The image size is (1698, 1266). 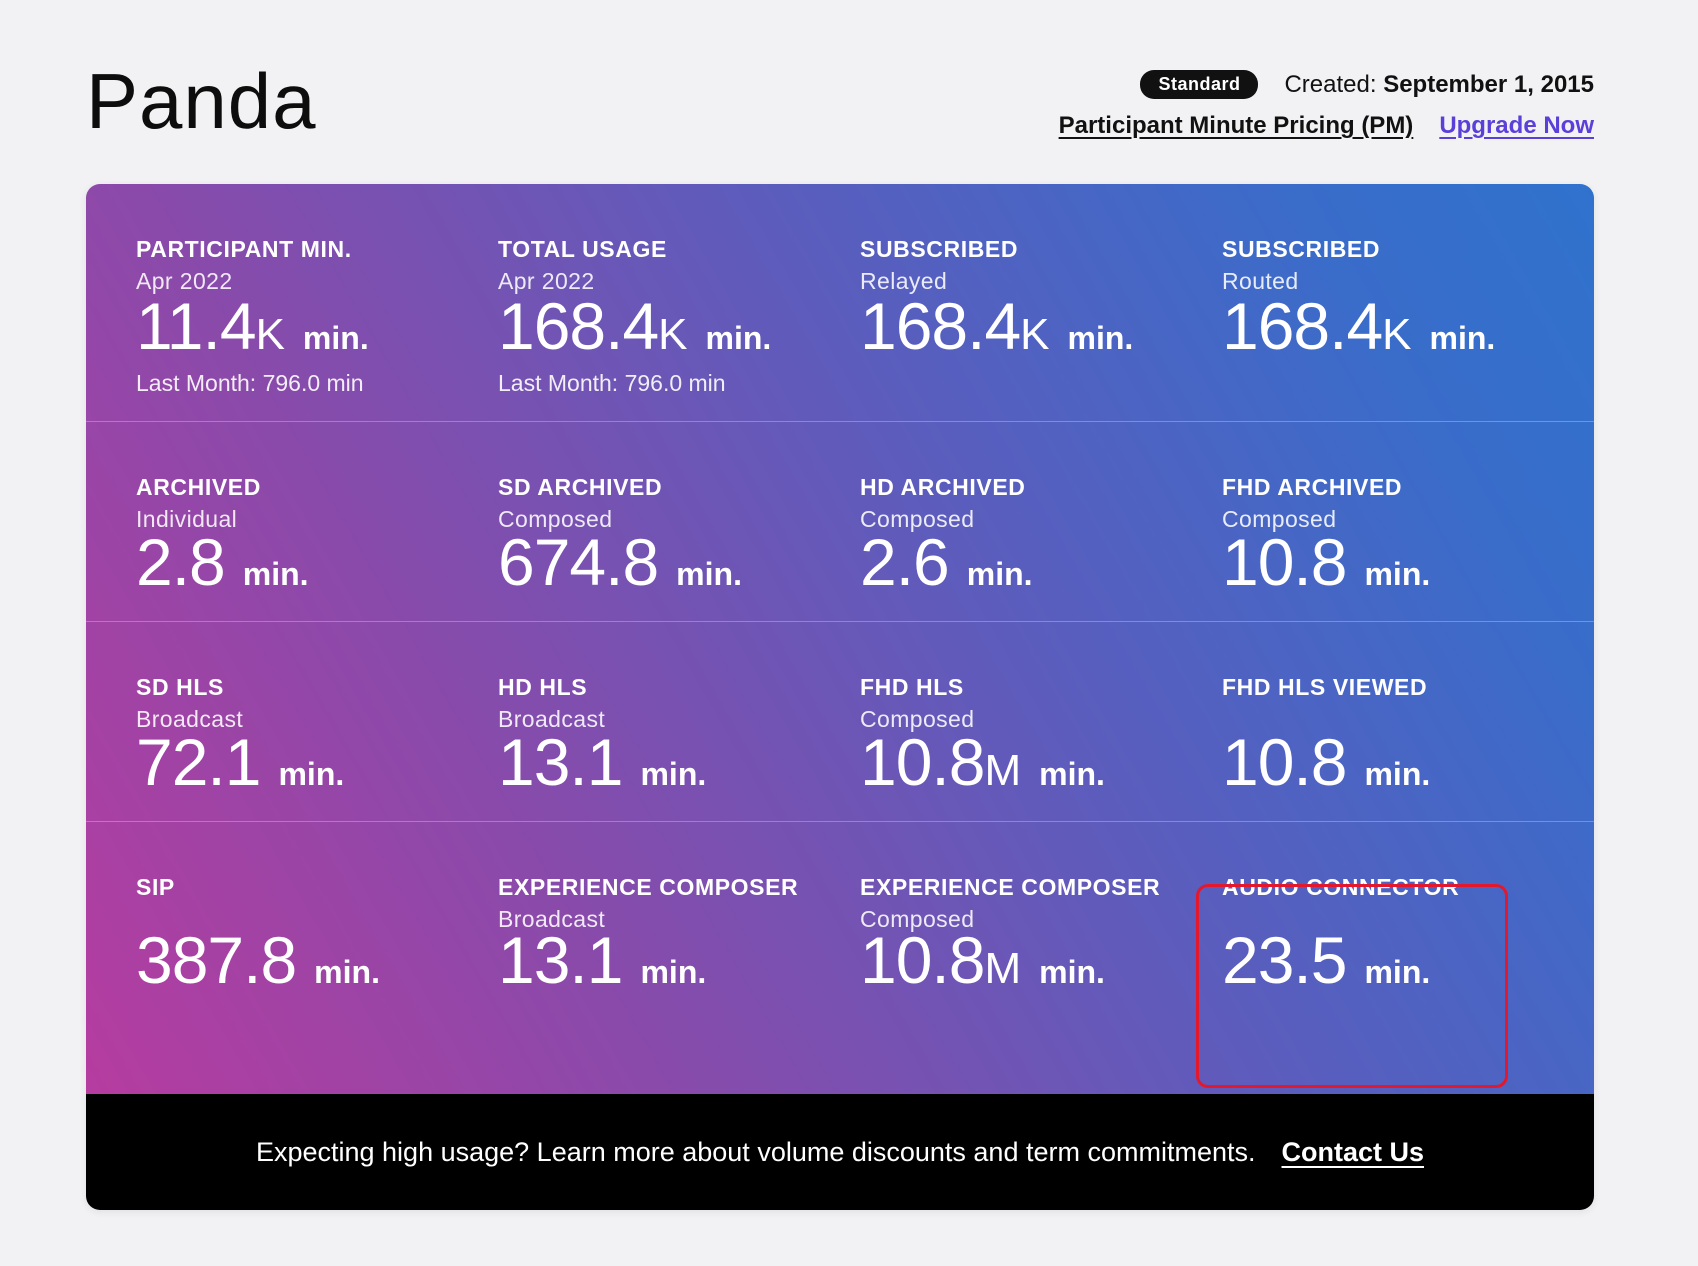 What do you see at coordinates (1284, 960) in the screenshot?
I see `metric-number: 23.5` at bounding box center [1284, 960].